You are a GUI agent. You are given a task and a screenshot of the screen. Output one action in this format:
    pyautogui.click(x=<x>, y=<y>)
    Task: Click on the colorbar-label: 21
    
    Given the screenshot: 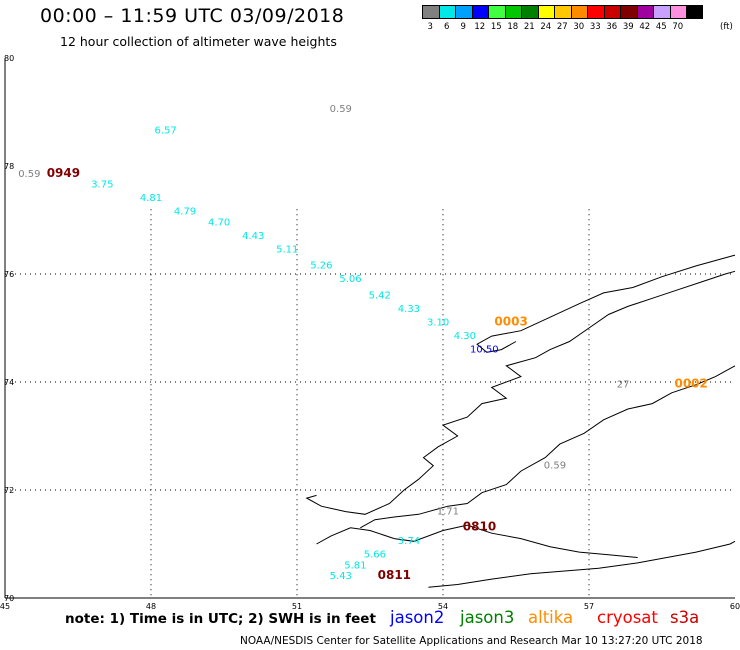 What is the action you would take?
    pyautogui.click(x=529, y=27)
    